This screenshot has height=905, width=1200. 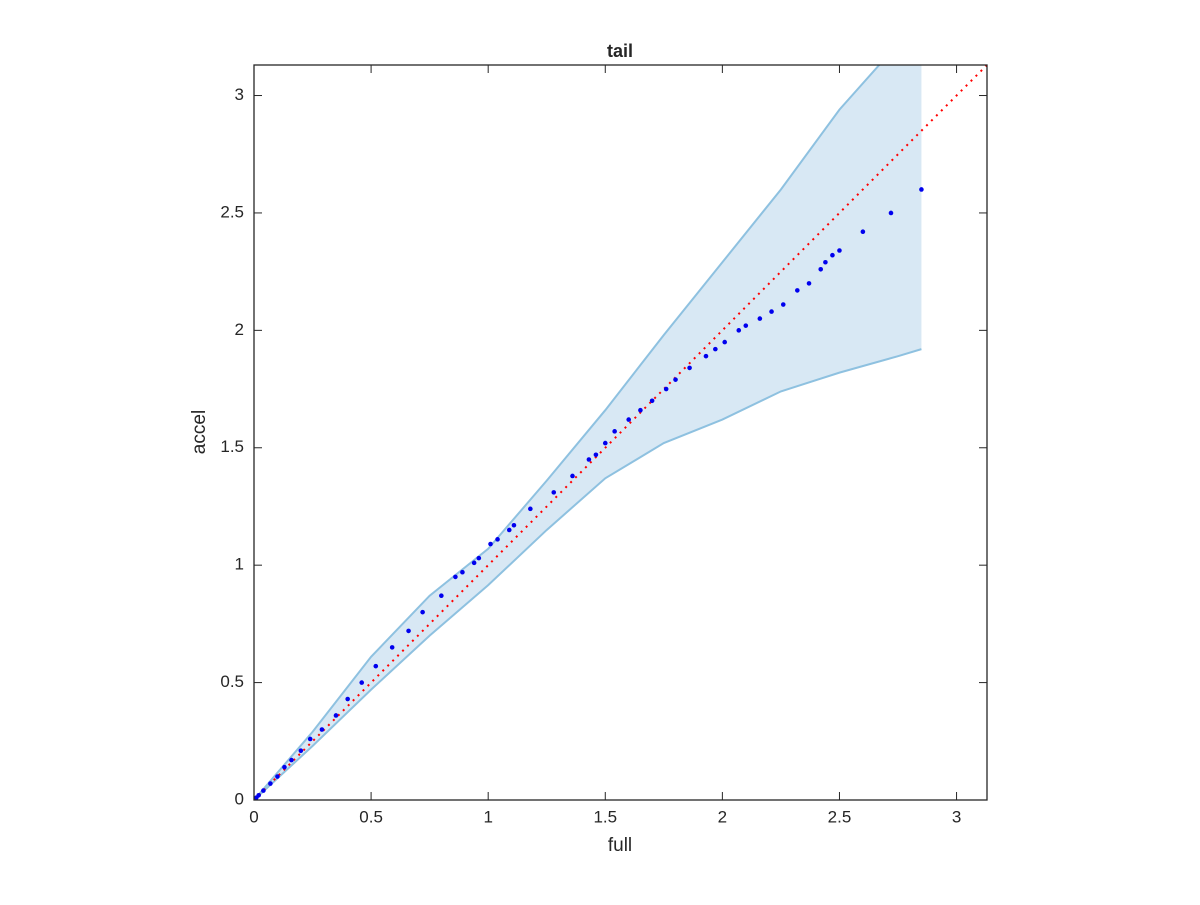 I want to click on y-axis-label: accel, so click(x=199, y=432).